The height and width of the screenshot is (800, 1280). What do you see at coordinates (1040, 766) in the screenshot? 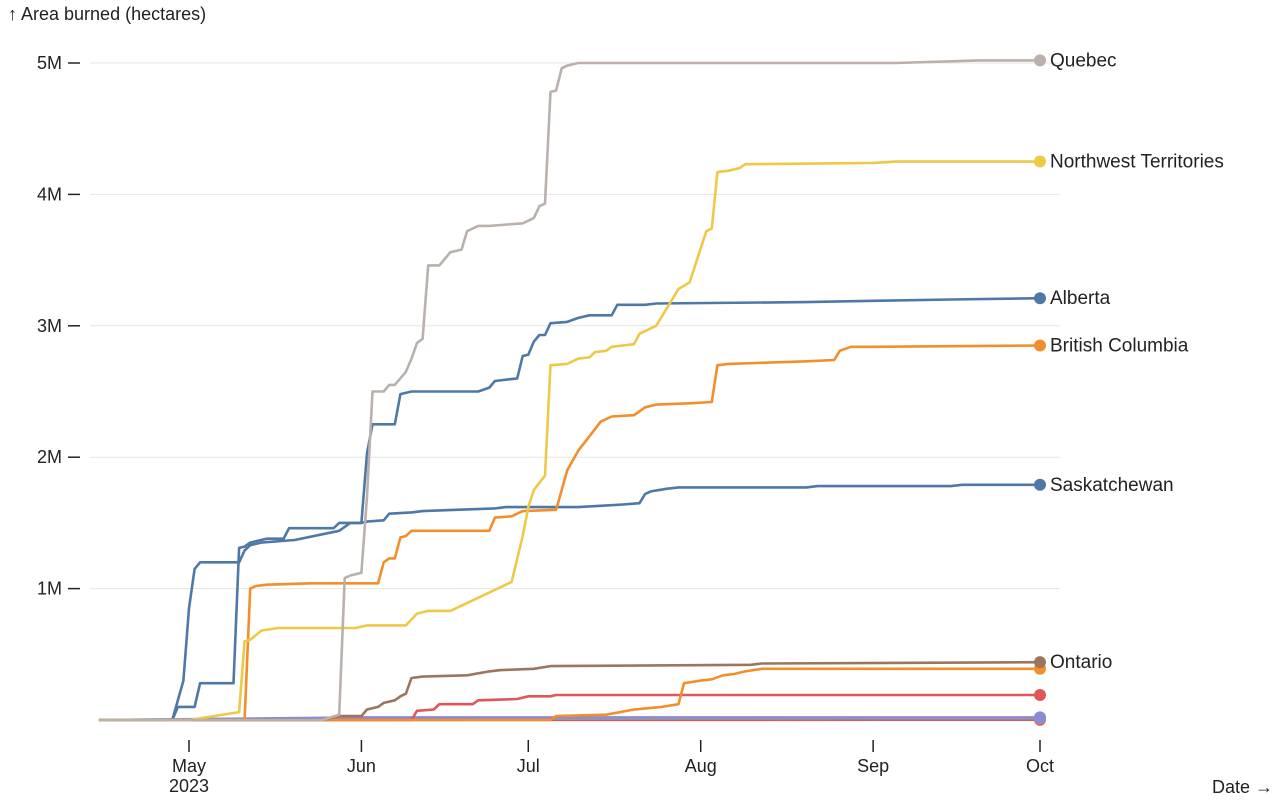
I see `x-tick-label: Oct` at bounding box center [1040, 766].